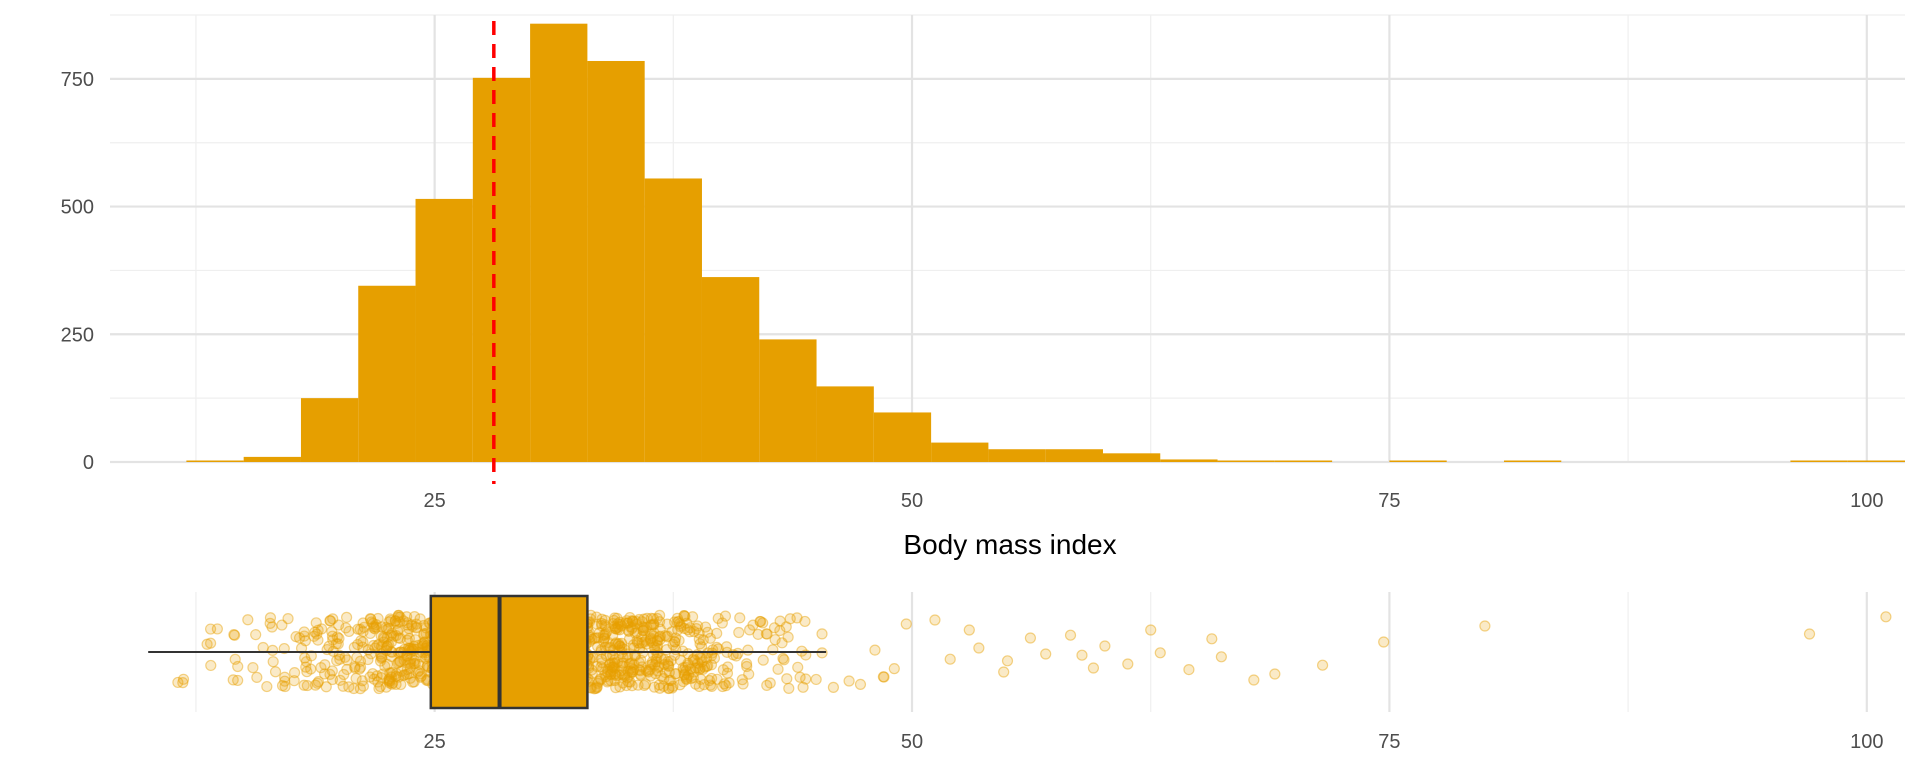 The height and width of the screenshot is (768, 1920). Describe the element at coordinates (1009, 544) in the screenshot. I see `histogram-x-axis-title: Body mass index` at that location.